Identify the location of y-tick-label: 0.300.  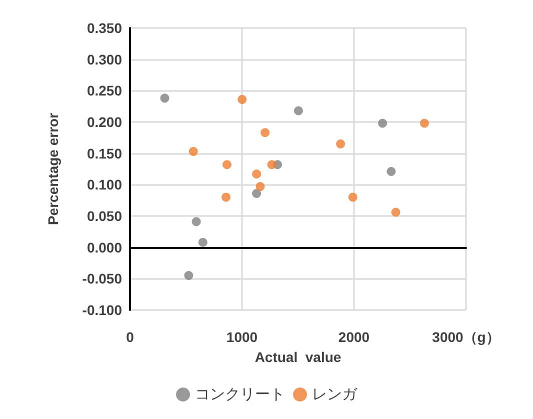
(104, 59).